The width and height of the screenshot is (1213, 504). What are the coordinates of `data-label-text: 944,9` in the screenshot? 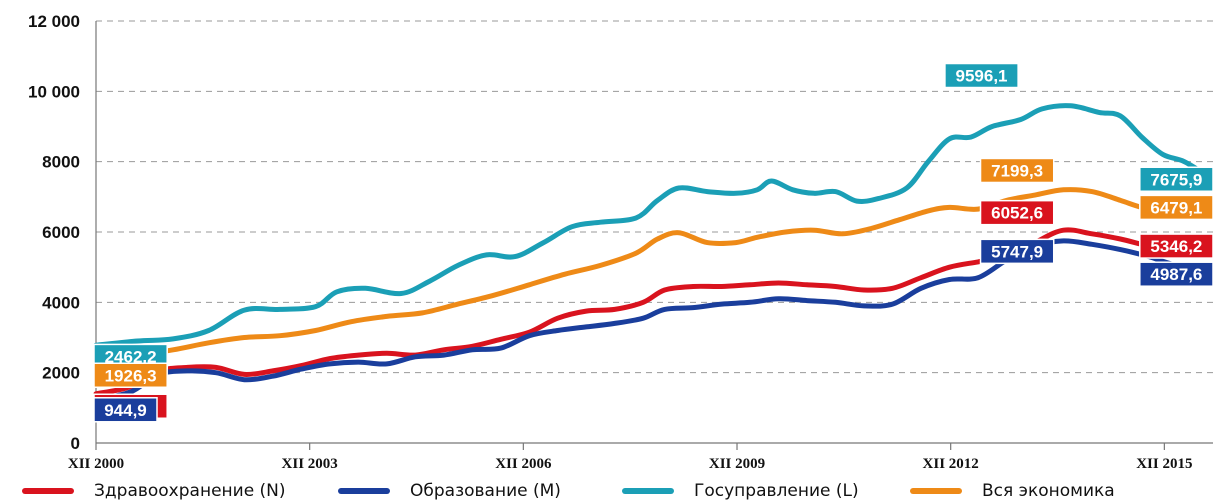 It's located at (125, 410).